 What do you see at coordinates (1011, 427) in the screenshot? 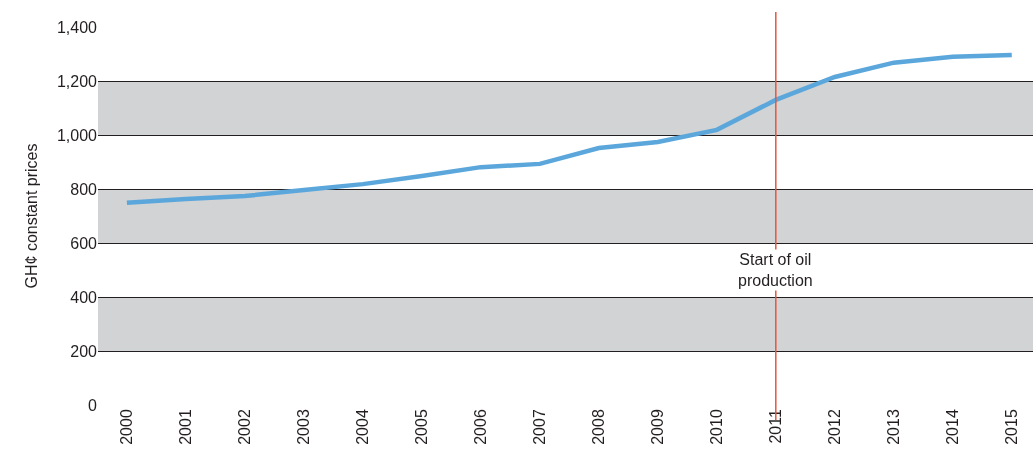
I see `x-tick-label: 2015` at bounding box center [1011, 427].